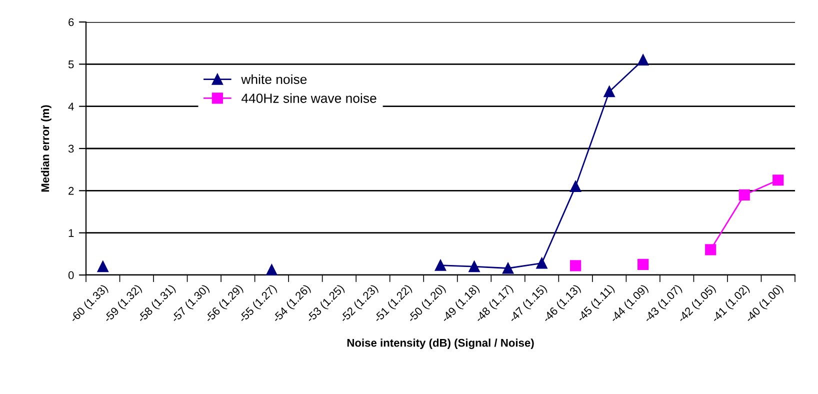 This screenshot has height=394, width=818. Describe the element at coordinates (71, 106) in the screenshot. I see `y-tick-label: 4` at that location.